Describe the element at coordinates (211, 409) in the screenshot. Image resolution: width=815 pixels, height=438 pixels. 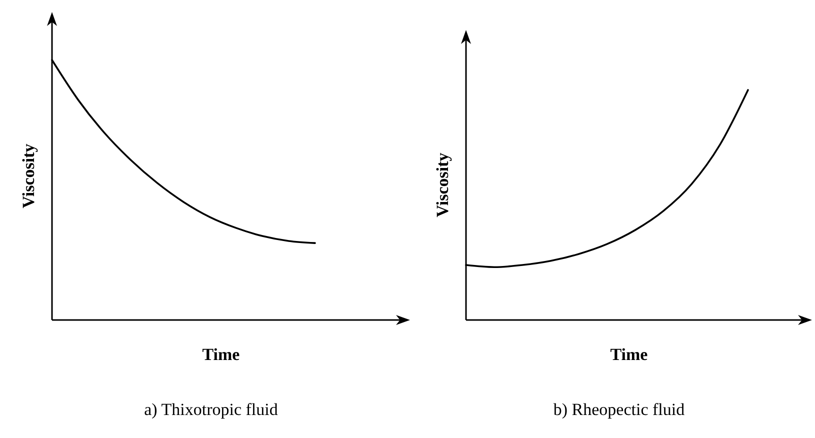
I see `text: a) Thixotropic fluid` at that location.